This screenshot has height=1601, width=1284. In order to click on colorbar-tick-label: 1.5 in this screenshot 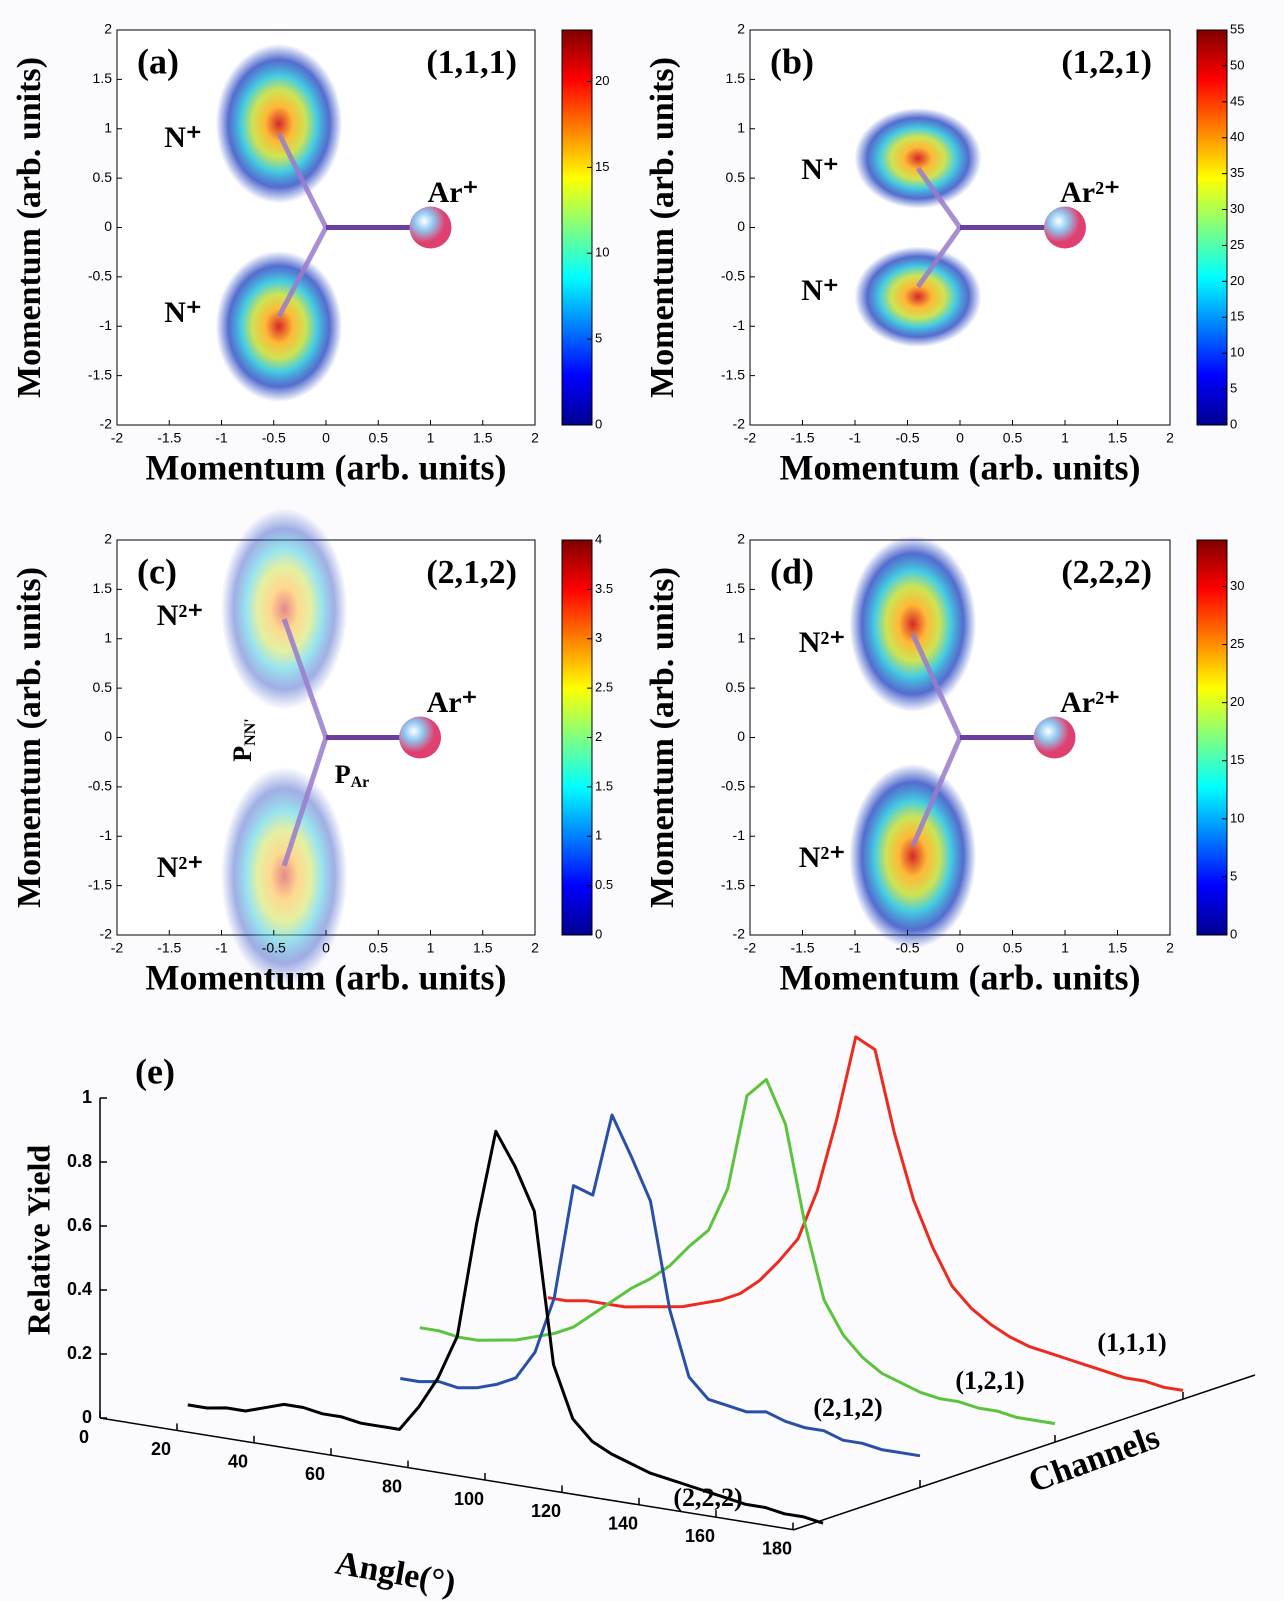, I will do `click(604, 785)`.